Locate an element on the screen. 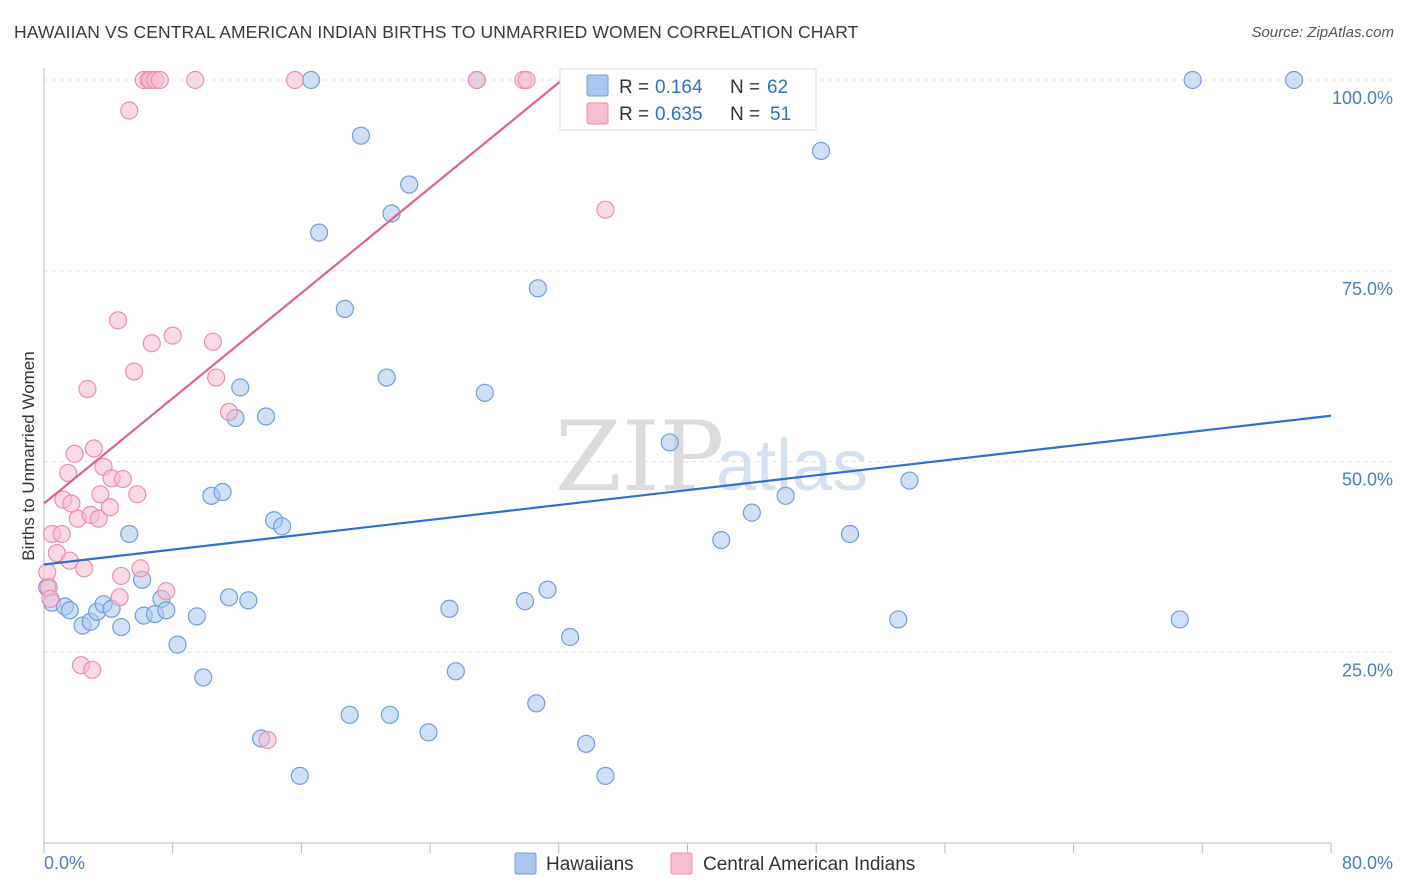  legend-n-value-central-american-indians: 51 is located at coordinates (780, 114).